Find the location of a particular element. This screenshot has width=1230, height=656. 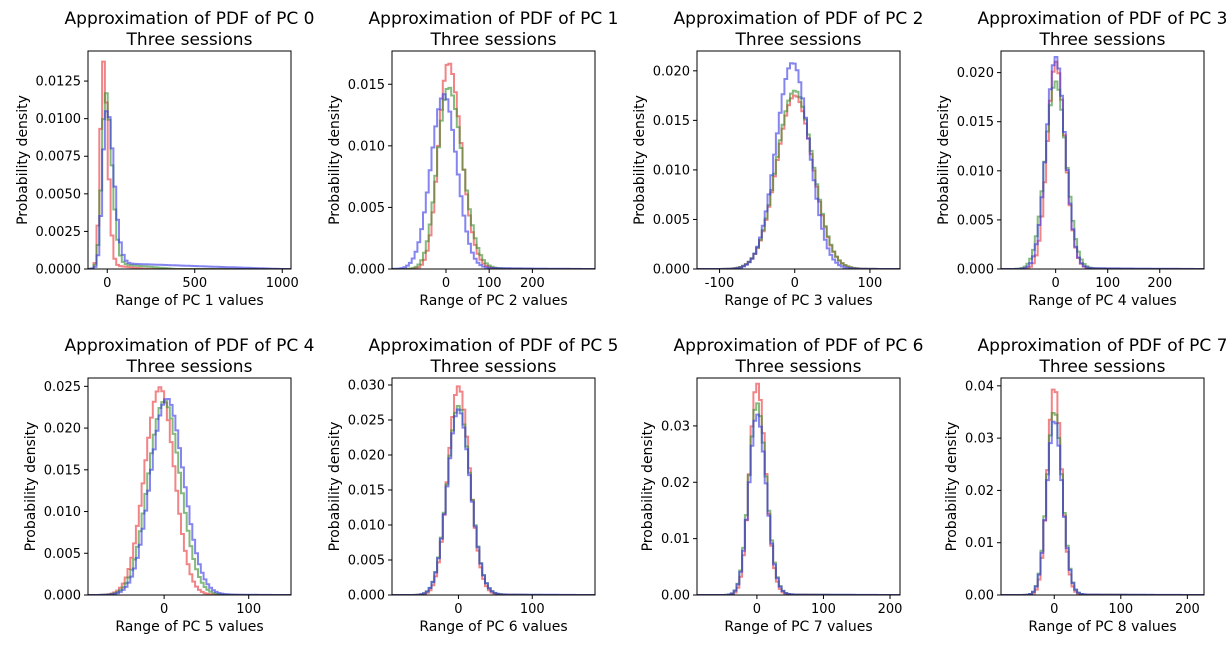

x-axis-label: Range of PC 7 values is located at coordinates (798, 627).